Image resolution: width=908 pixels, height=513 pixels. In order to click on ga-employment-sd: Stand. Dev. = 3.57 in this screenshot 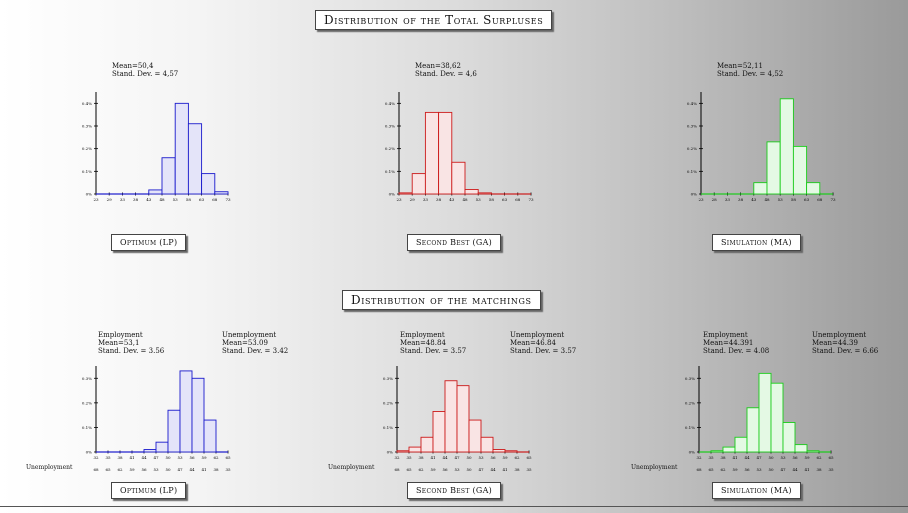, I will do `click(433, 351)`.